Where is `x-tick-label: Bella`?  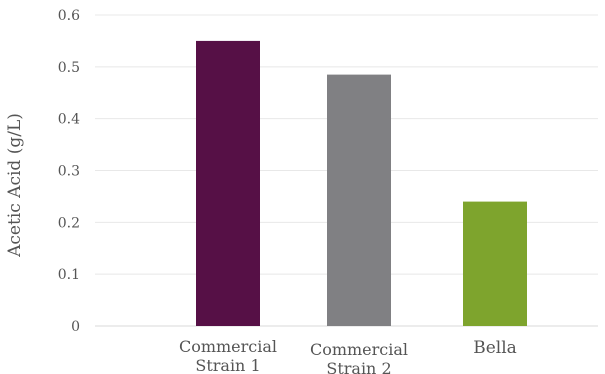
x-tick-label: Bella is located at coordinates (495, 348).